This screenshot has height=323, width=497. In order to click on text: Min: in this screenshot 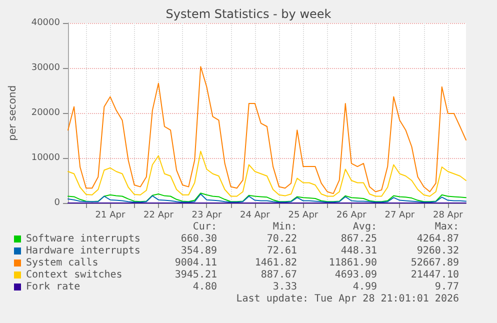, I will do `click(284, 227)`.